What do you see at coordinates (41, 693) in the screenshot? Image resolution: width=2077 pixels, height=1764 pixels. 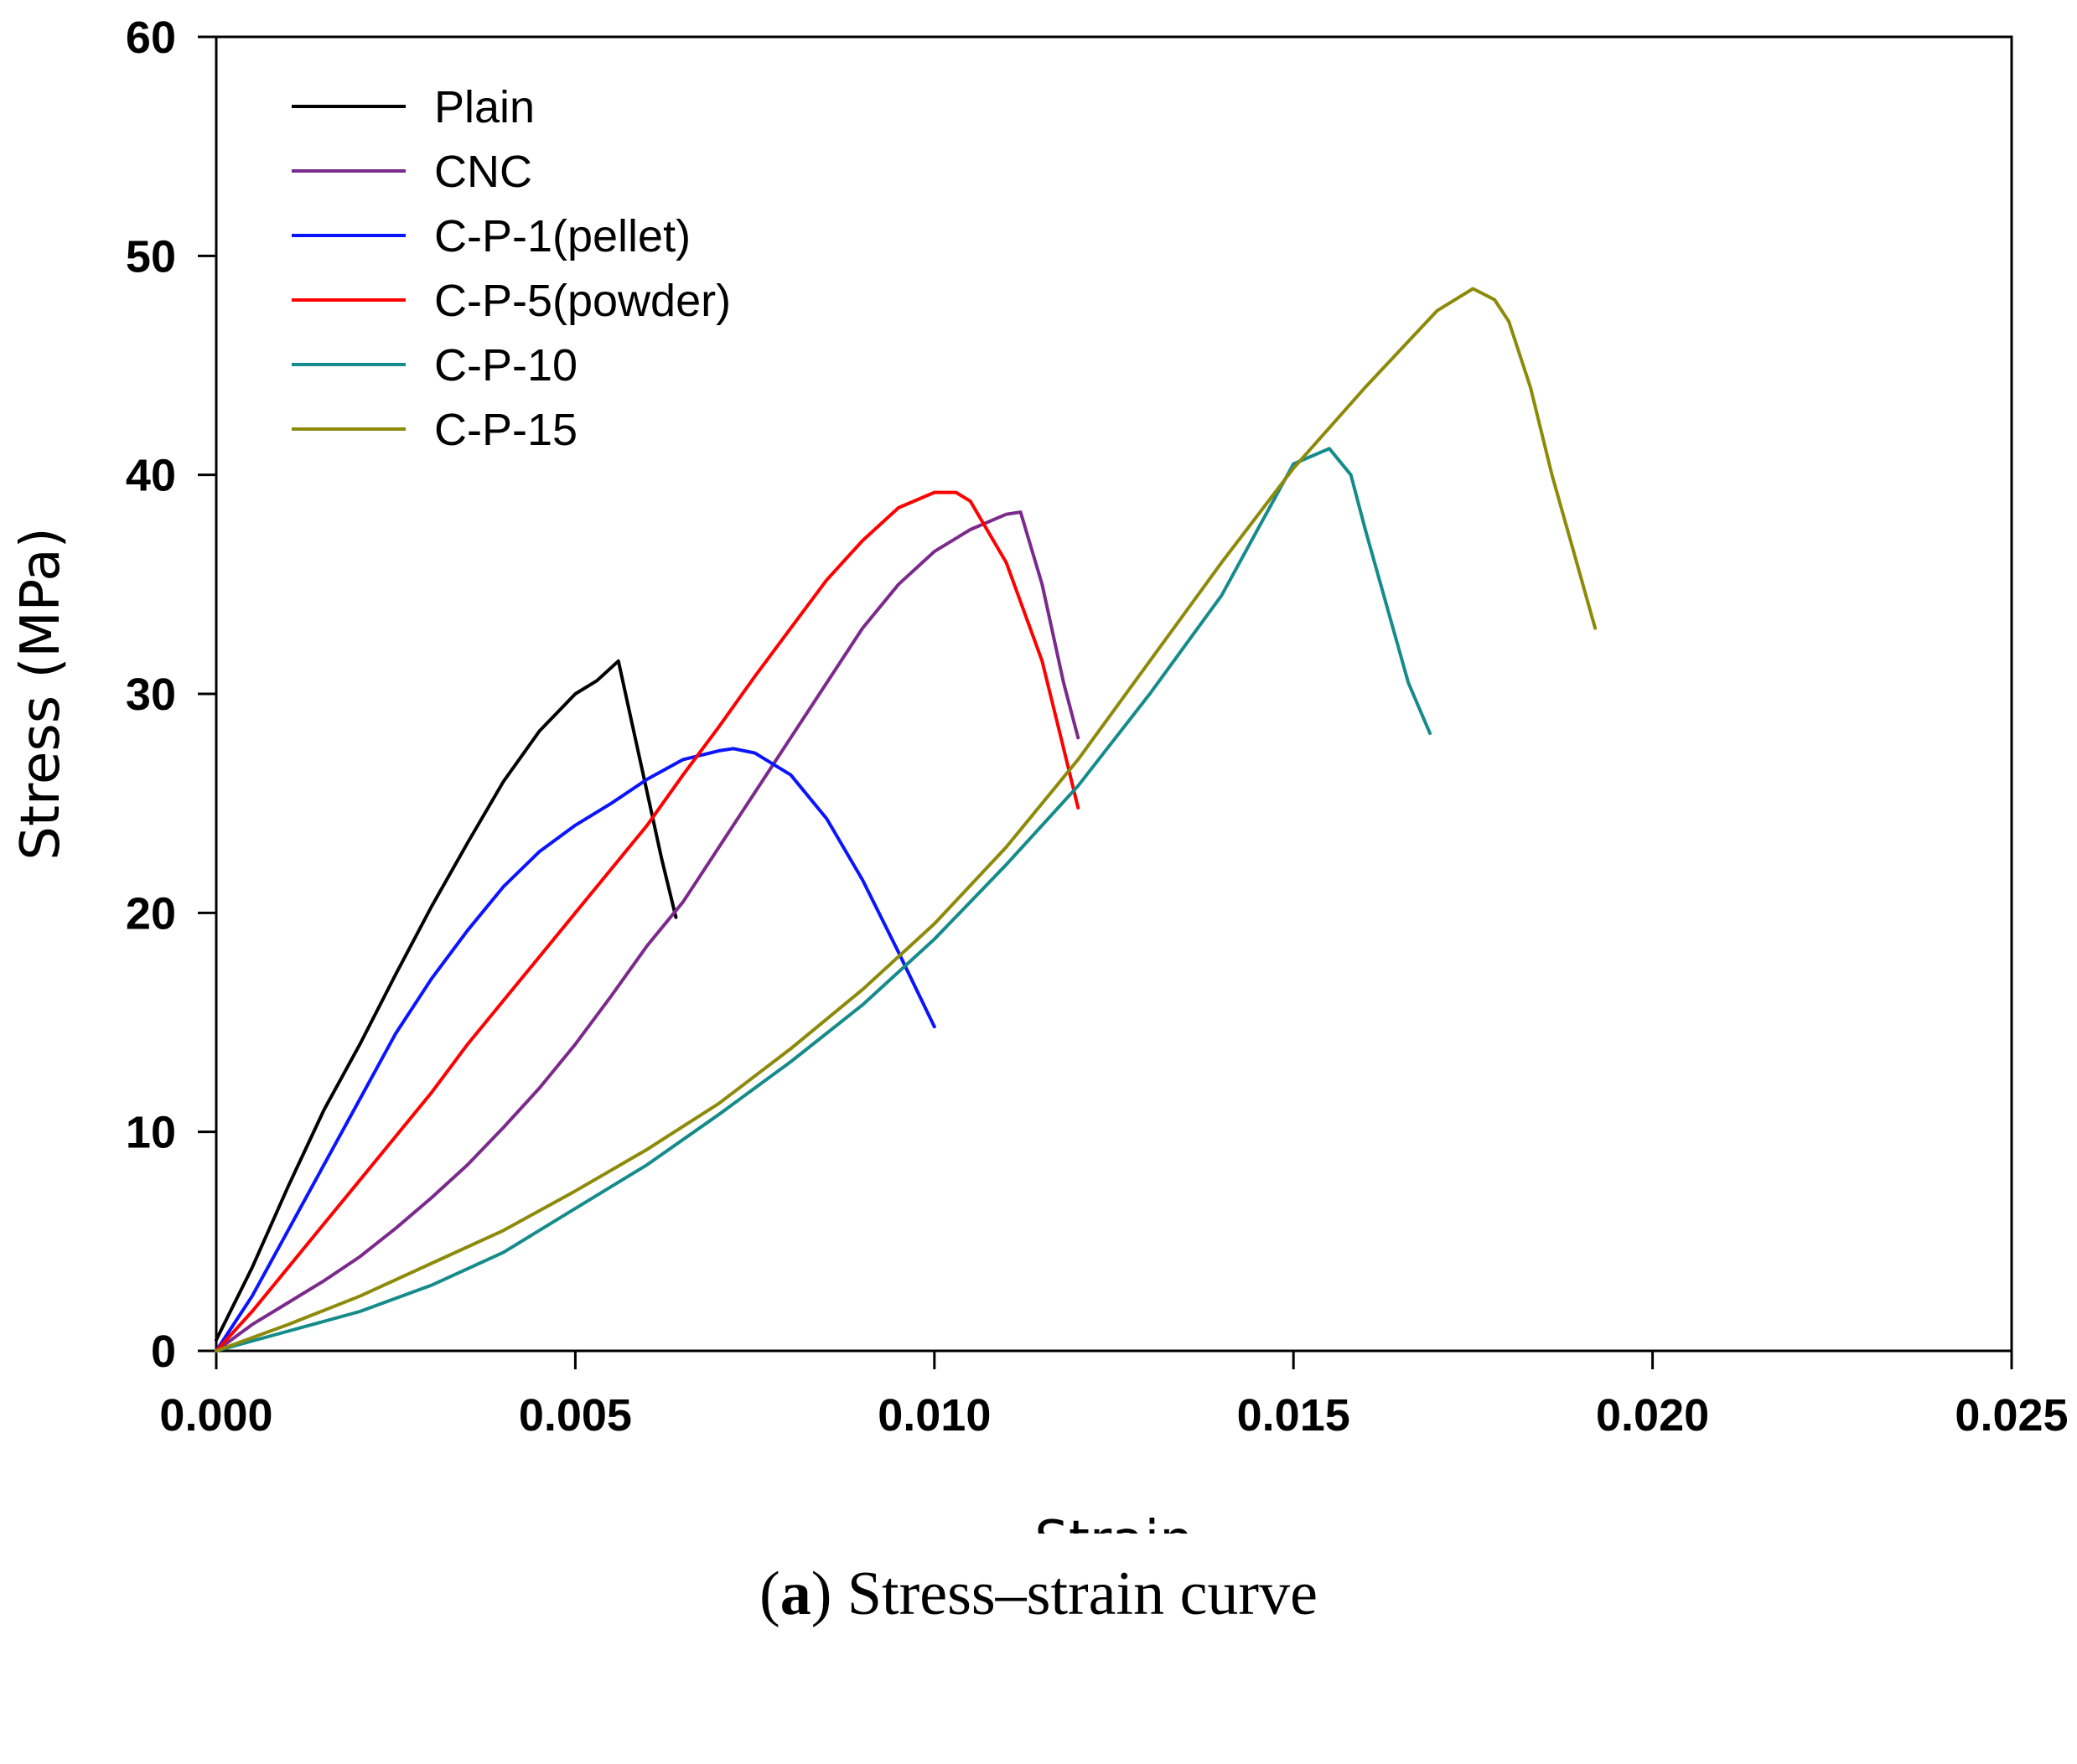 I see `y-axis-title: Stress (MPa)` at bounding box center [41, 693].